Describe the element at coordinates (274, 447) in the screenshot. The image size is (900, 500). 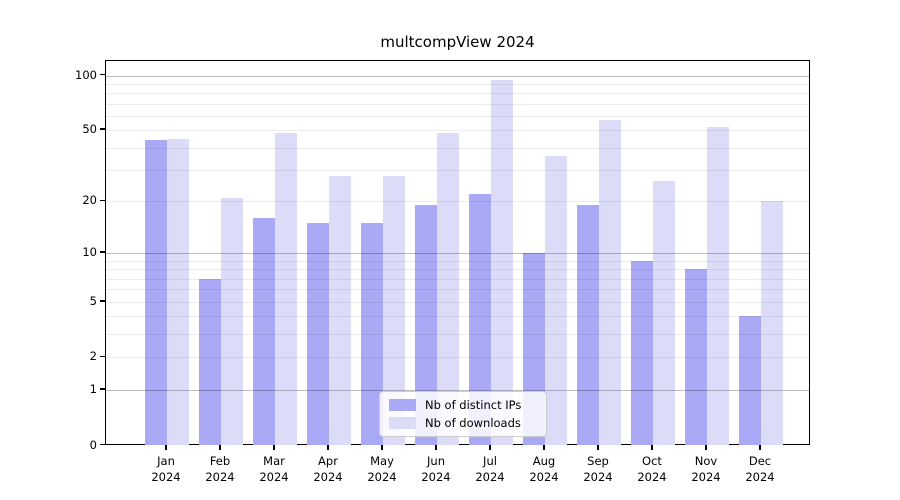
I see `x-tick-mar` at that location.